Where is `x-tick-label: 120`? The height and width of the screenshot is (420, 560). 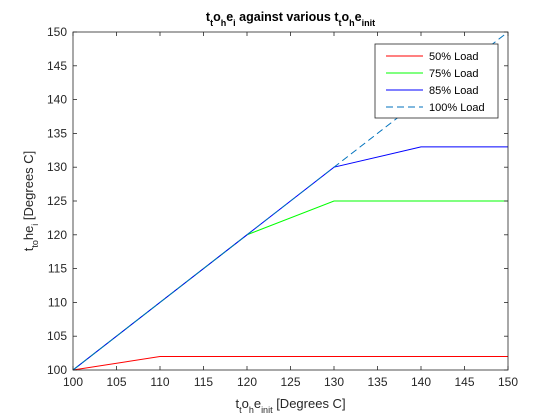
x-tick-label: 120 is located at coordinates (247, 382).